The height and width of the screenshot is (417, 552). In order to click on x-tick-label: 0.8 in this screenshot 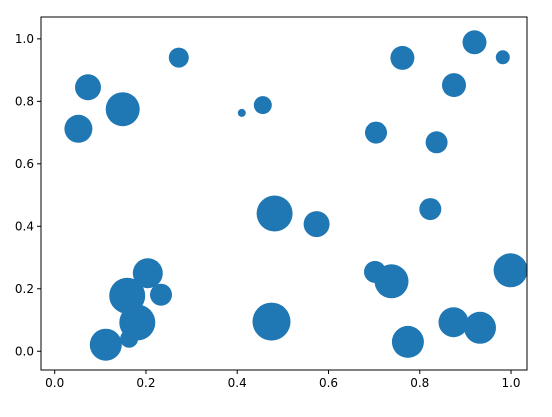, I will do `click(419, 383)`.